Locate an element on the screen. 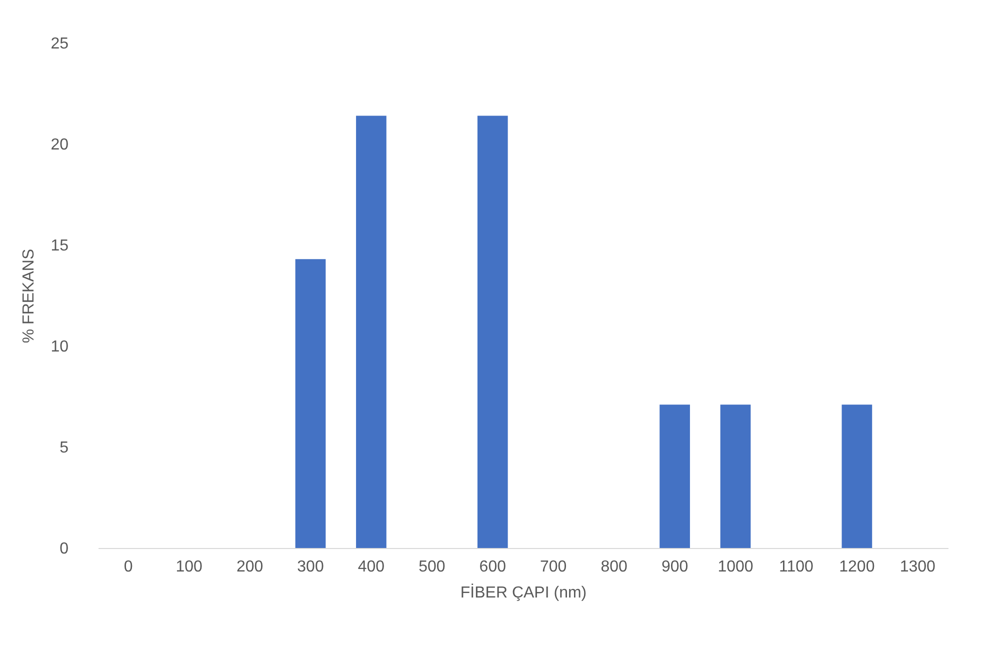 The height and width of the screenshot is (665, 994). x-tick-label: 1300 is located at coordinates (918, 567).